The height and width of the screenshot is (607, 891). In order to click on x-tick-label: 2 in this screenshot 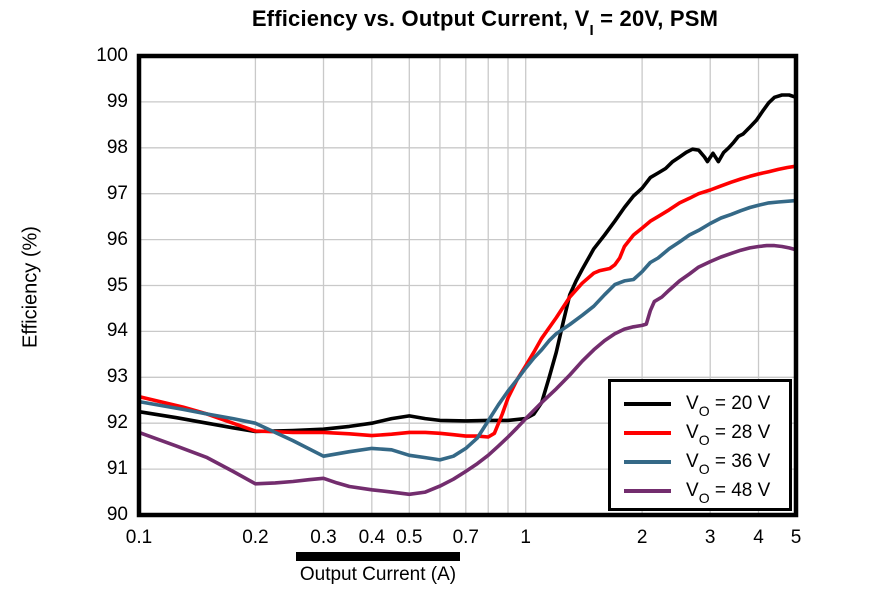, I will do `click(642, 537)`.